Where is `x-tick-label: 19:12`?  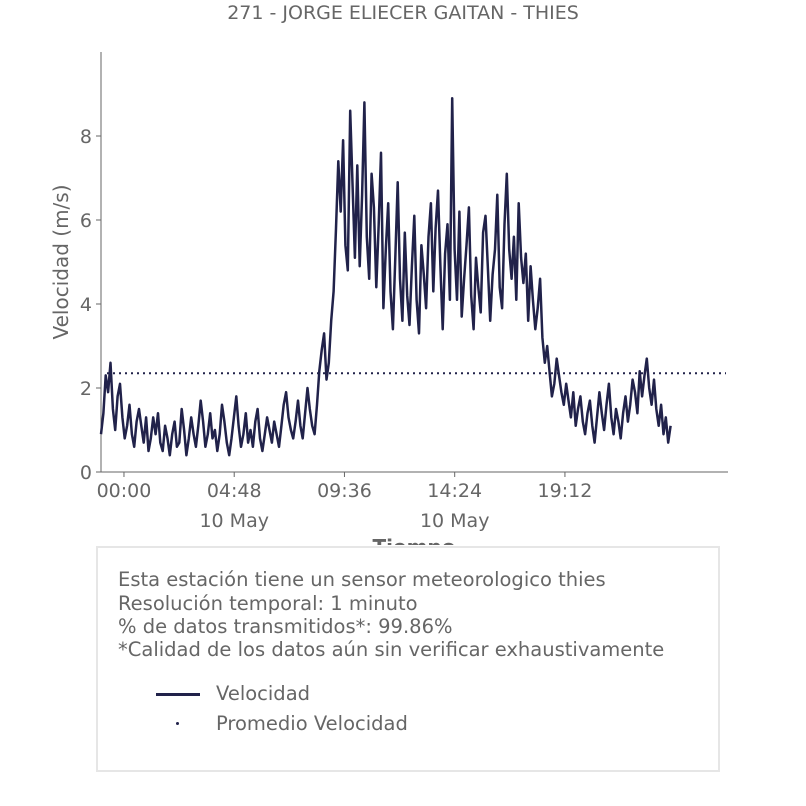
x-tick-label: 19:12 is located at coordinates (565, 491).